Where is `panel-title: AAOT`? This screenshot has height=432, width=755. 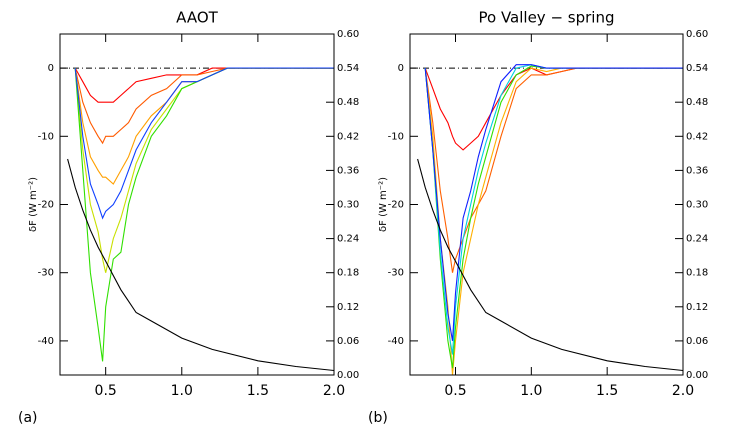
panel-title: AAOT is located at coordinates (197, 18).